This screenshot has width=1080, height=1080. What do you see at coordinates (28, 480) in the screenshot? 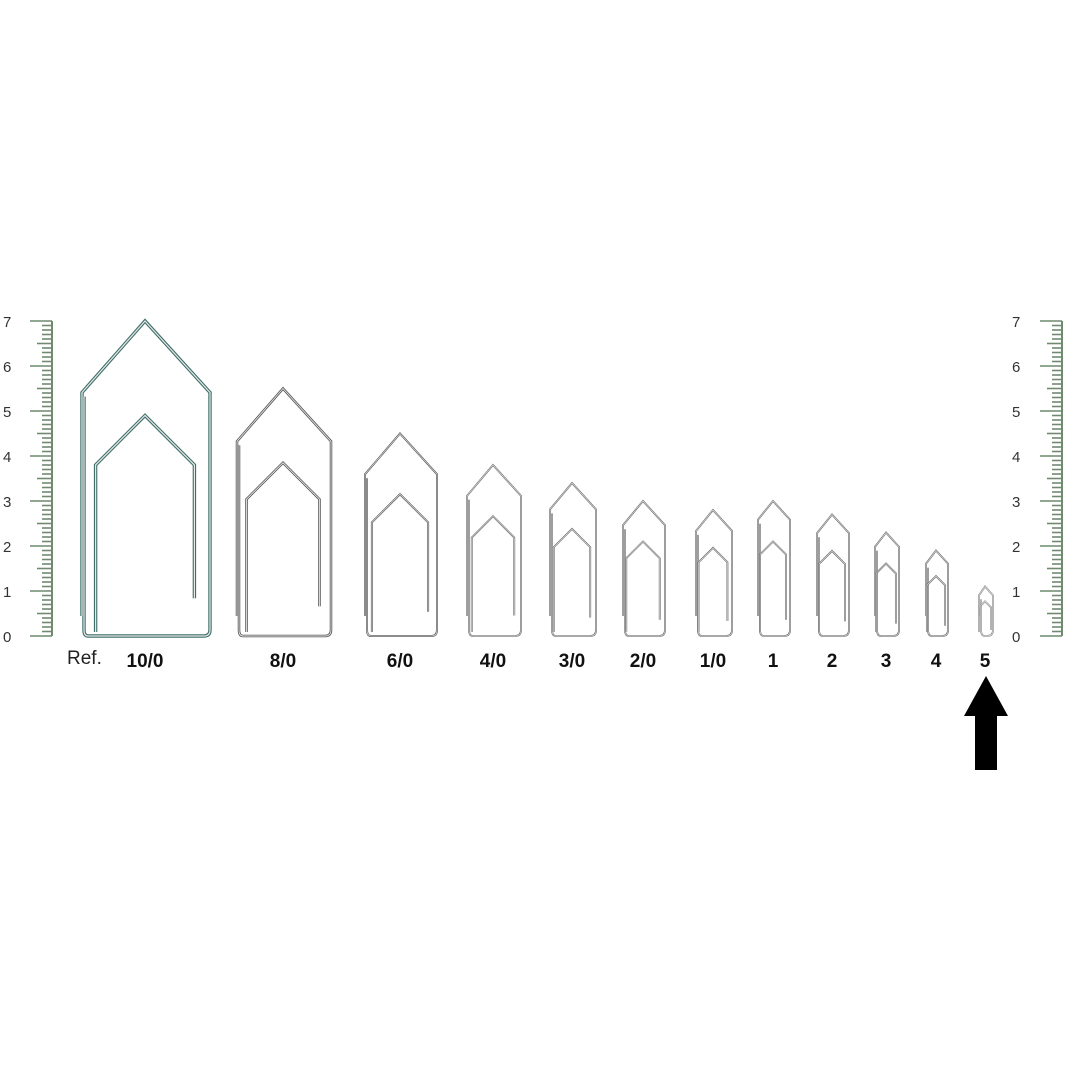
I see `left-ruler: 0 1 2 3 4 5 6 7` at bounding box center [28, 480].